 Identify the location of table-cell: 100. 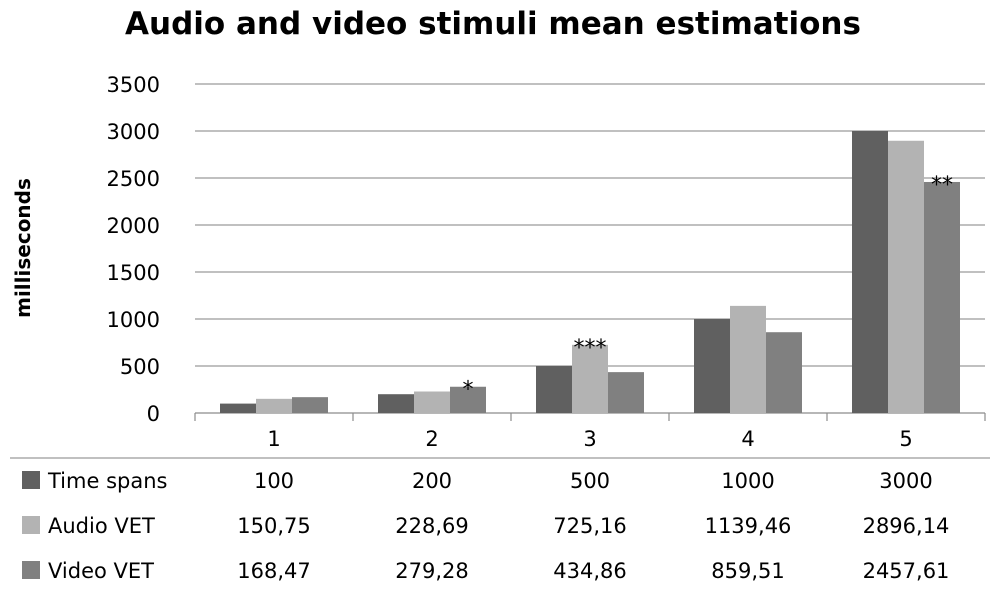
(274, 481).